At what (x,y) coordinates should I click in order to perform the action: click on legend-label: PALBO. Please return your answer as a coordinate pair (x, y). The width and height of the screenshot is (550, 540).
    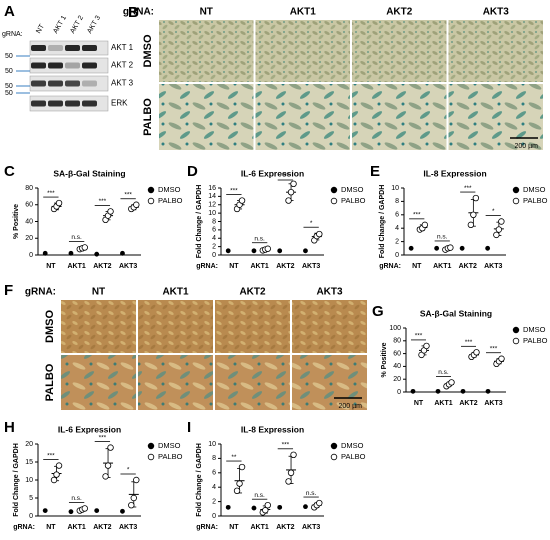
    Looking at the image, I should click on (170, 200).